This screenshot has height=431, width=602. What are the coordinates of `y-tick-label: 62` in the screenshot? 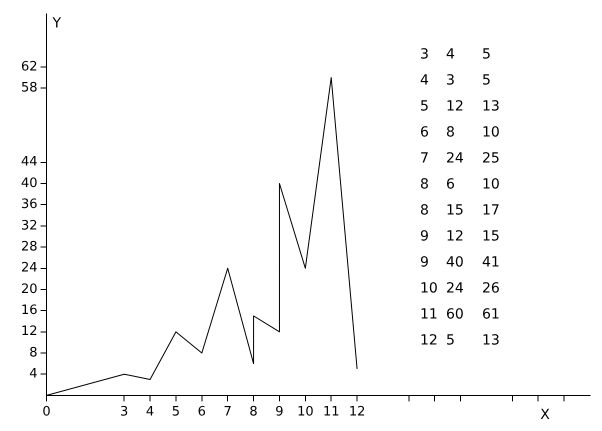 It's located at (29, 66).